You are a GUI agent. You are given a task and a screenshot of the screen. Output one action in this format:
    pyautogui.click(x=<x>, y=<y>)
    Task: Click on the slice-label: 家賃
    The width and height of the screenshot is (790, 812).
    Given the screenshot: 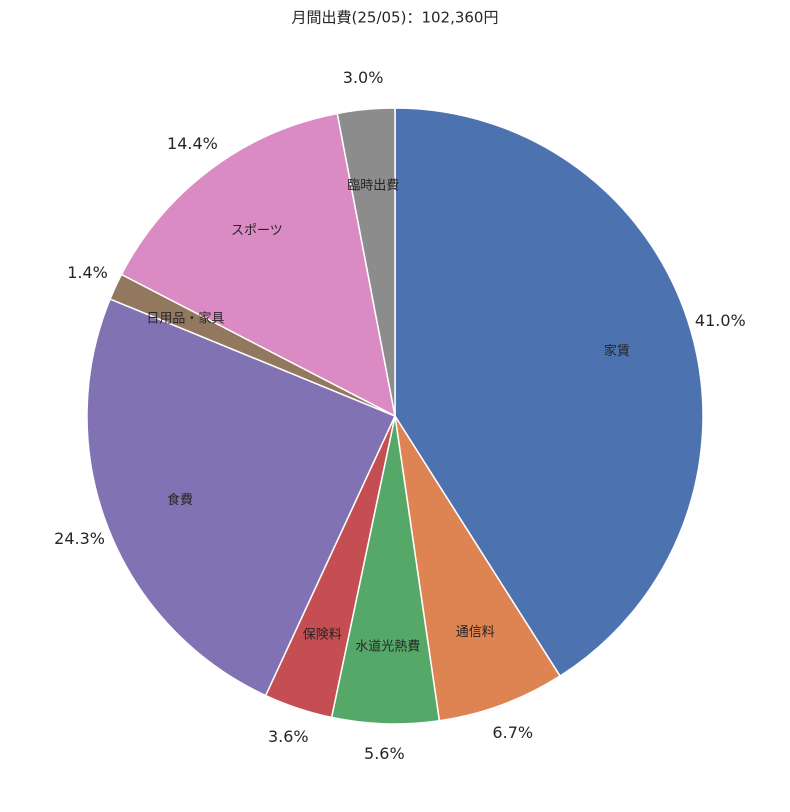 What is the action you would take?
    pyautogui.click(x=617, y=351)
    